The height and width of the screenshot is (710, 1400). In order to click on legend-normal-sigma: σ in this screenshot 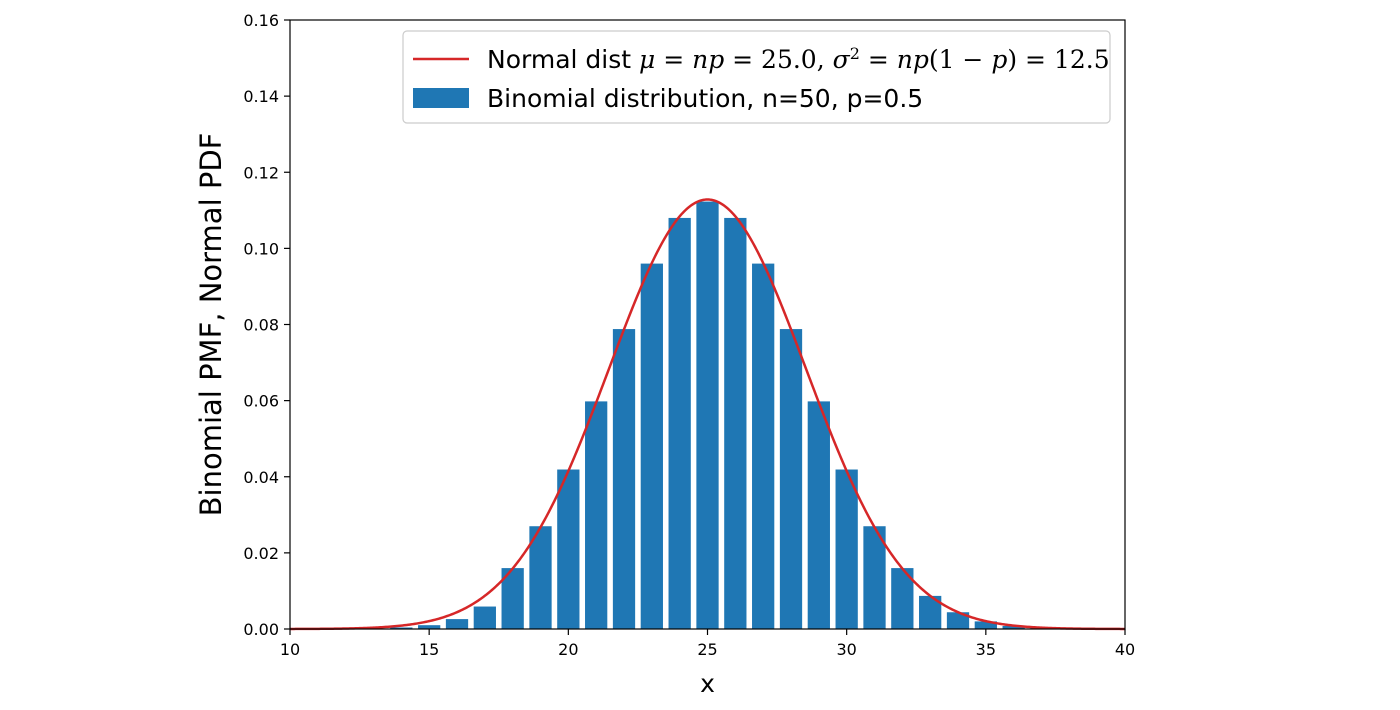, I will do `click(842, 59)`.